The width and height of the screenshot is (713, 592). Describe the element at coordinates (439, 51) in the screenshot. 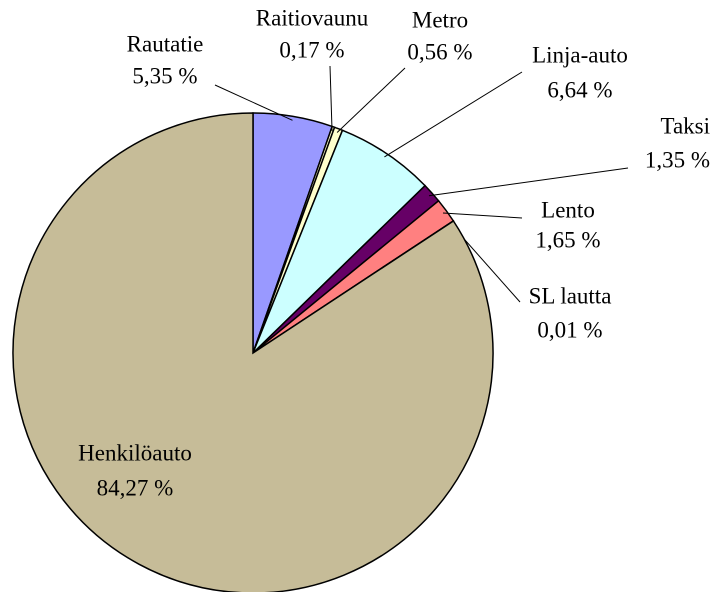

I see `slice-value-label: 0,56 %` at that location.